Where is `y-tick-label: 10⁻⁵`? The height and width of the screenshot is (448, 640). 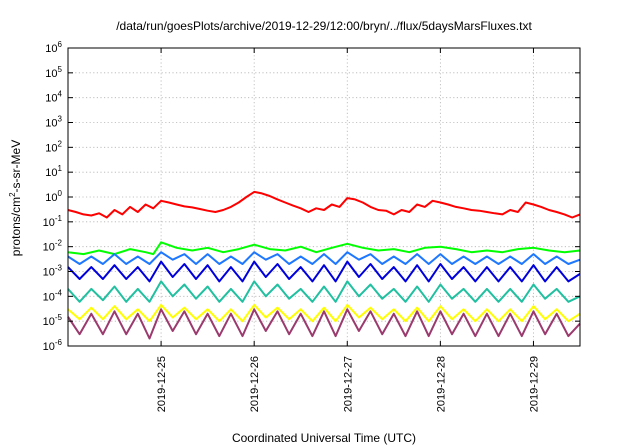 y-tick-label: 10⁻⁵ is located at coordinates (53, 320).